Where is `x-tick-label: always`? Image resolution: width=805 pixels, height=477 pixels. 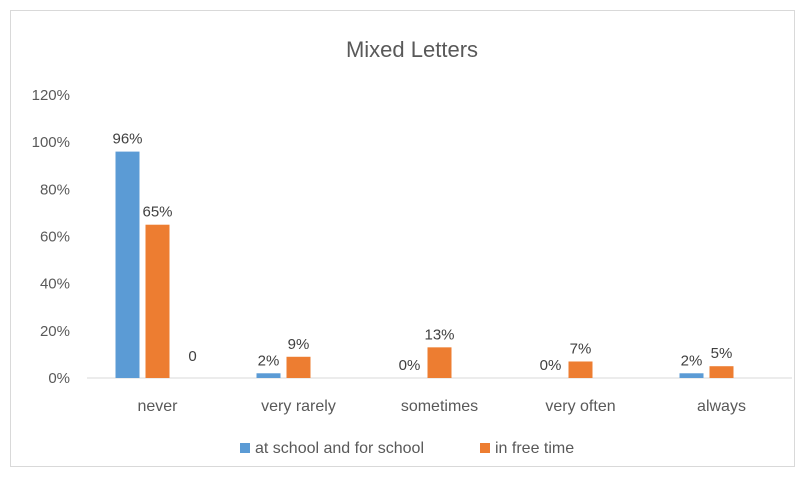
x-tick-label: always is located at coordinates (721, 406).